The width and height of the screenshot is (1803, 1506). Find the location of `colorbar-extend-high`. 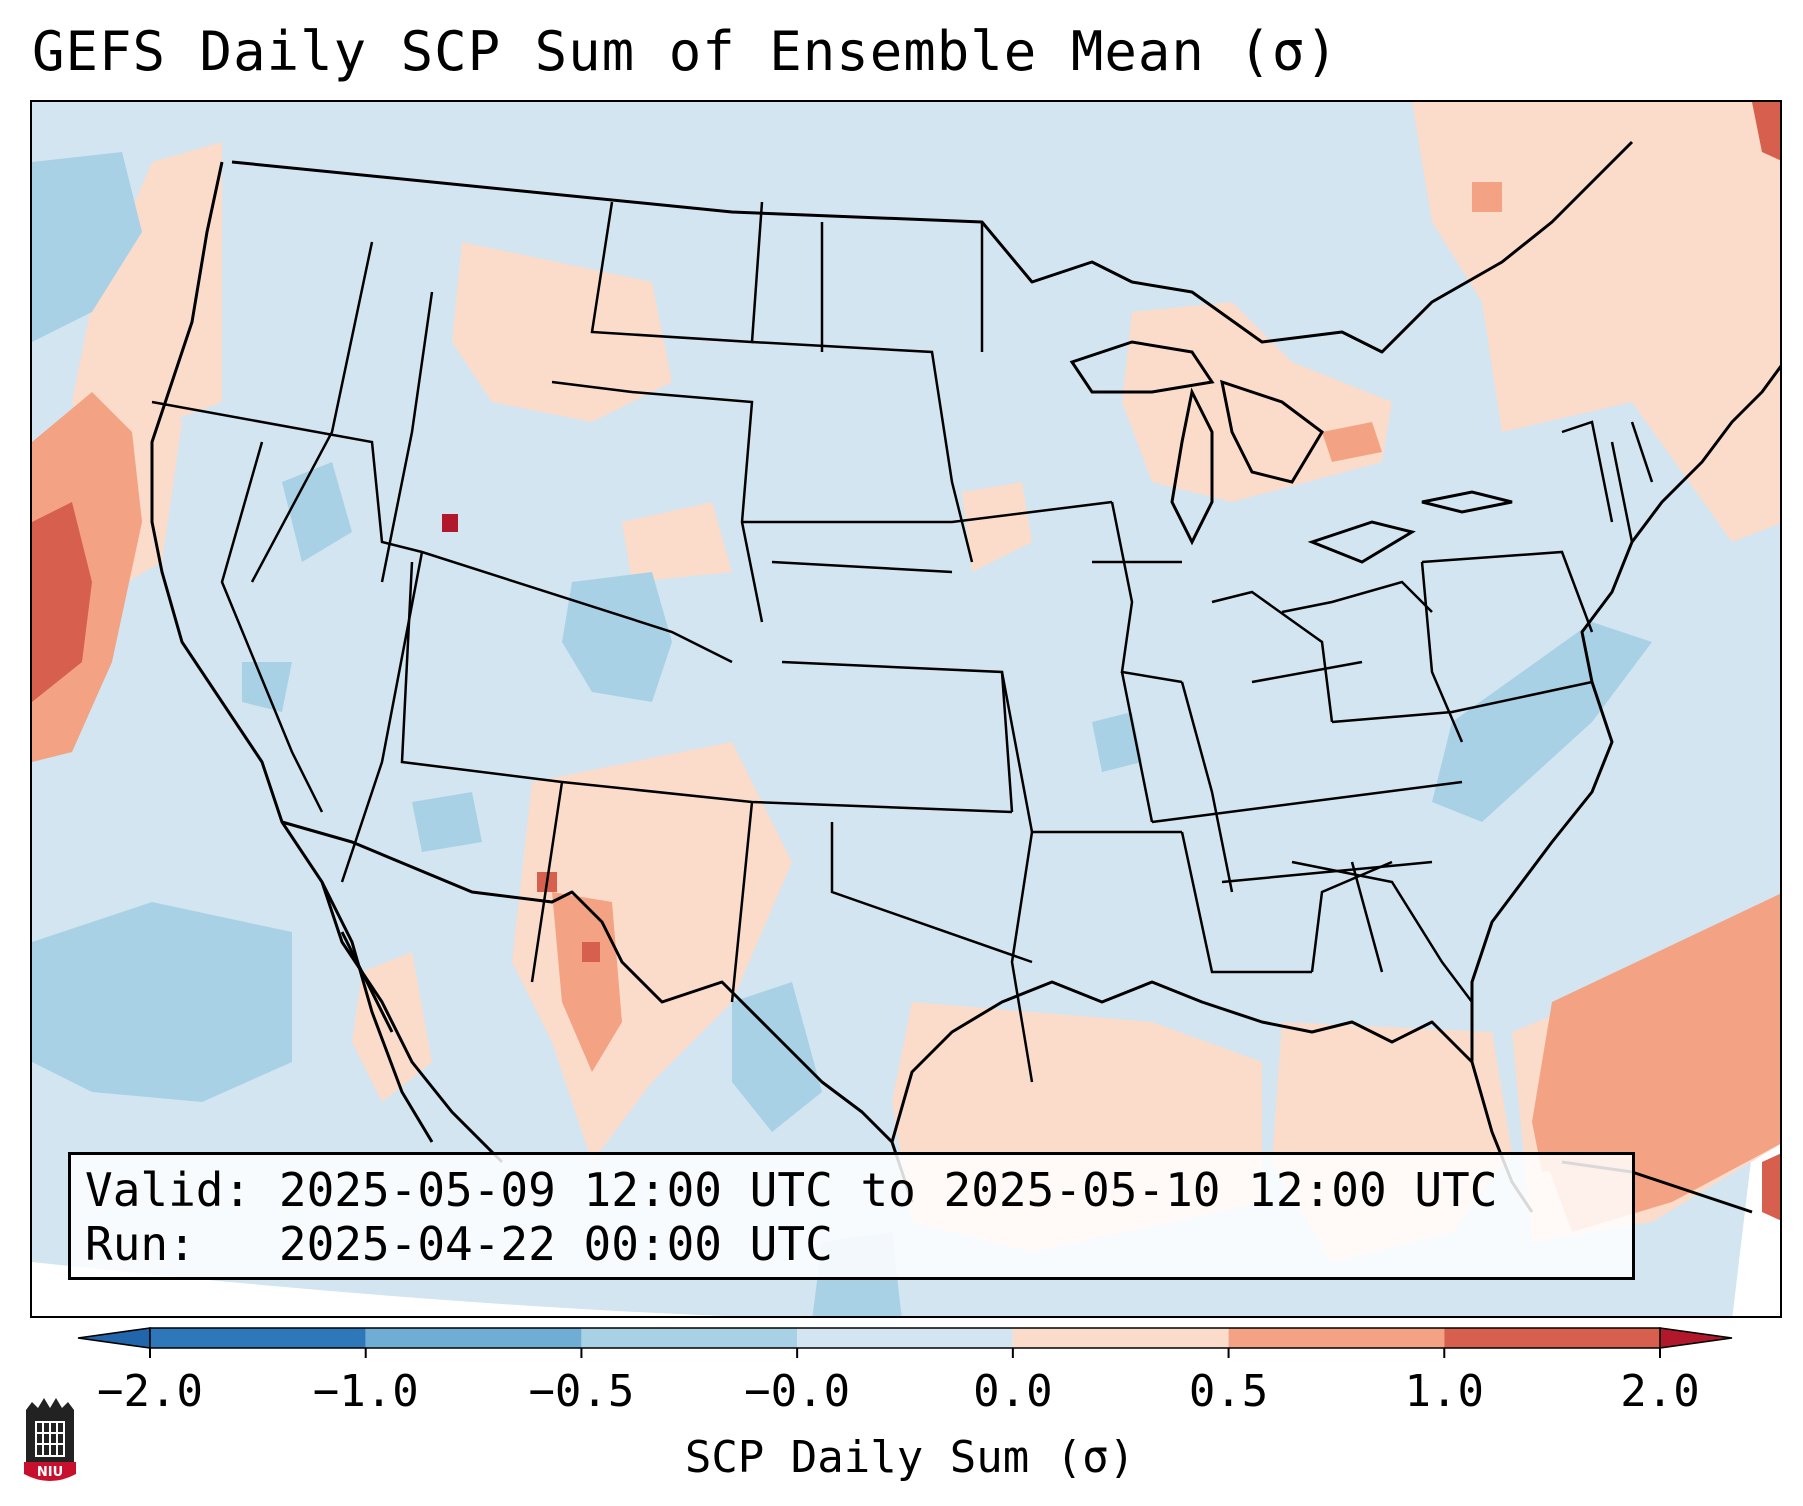

colorbar-extend-high is located at coordinates (1696, 1338).